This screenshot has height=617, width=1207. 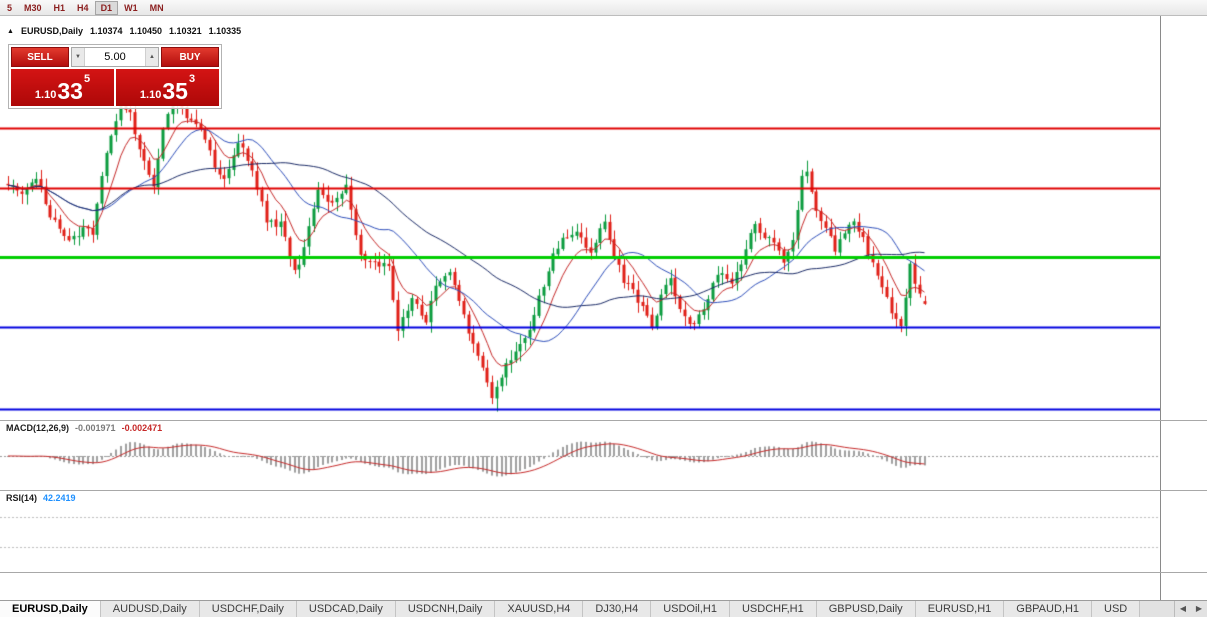 What do you see at coordinates (10, 31) in the screenshot?
I see `symbol-marker-icon: ▲` at bounding box center [10, 31].